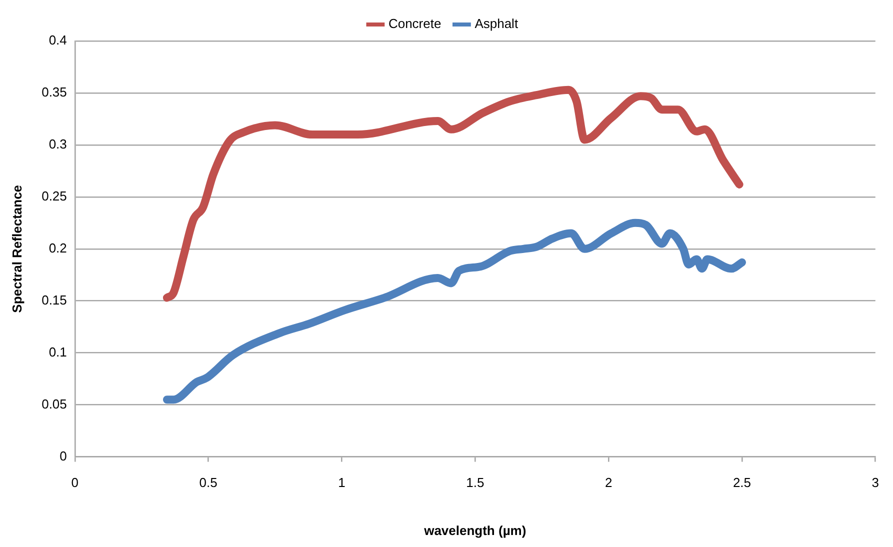  What do you see at coordinates (742, 482) in the screenshot?
I see `x-tick-label: 2.5` at bounding box center [742, 482].